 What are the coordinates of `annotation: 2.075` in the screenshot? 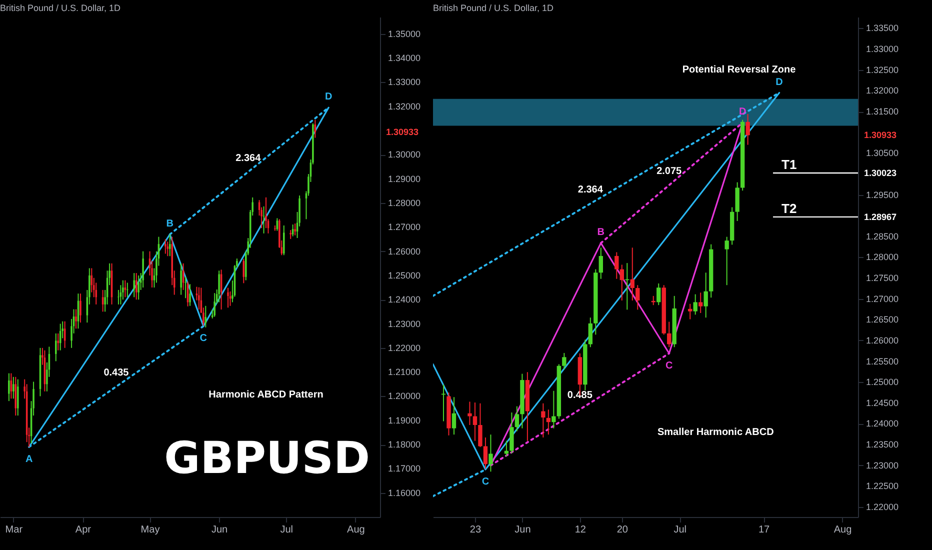 It's located at (669, 172).